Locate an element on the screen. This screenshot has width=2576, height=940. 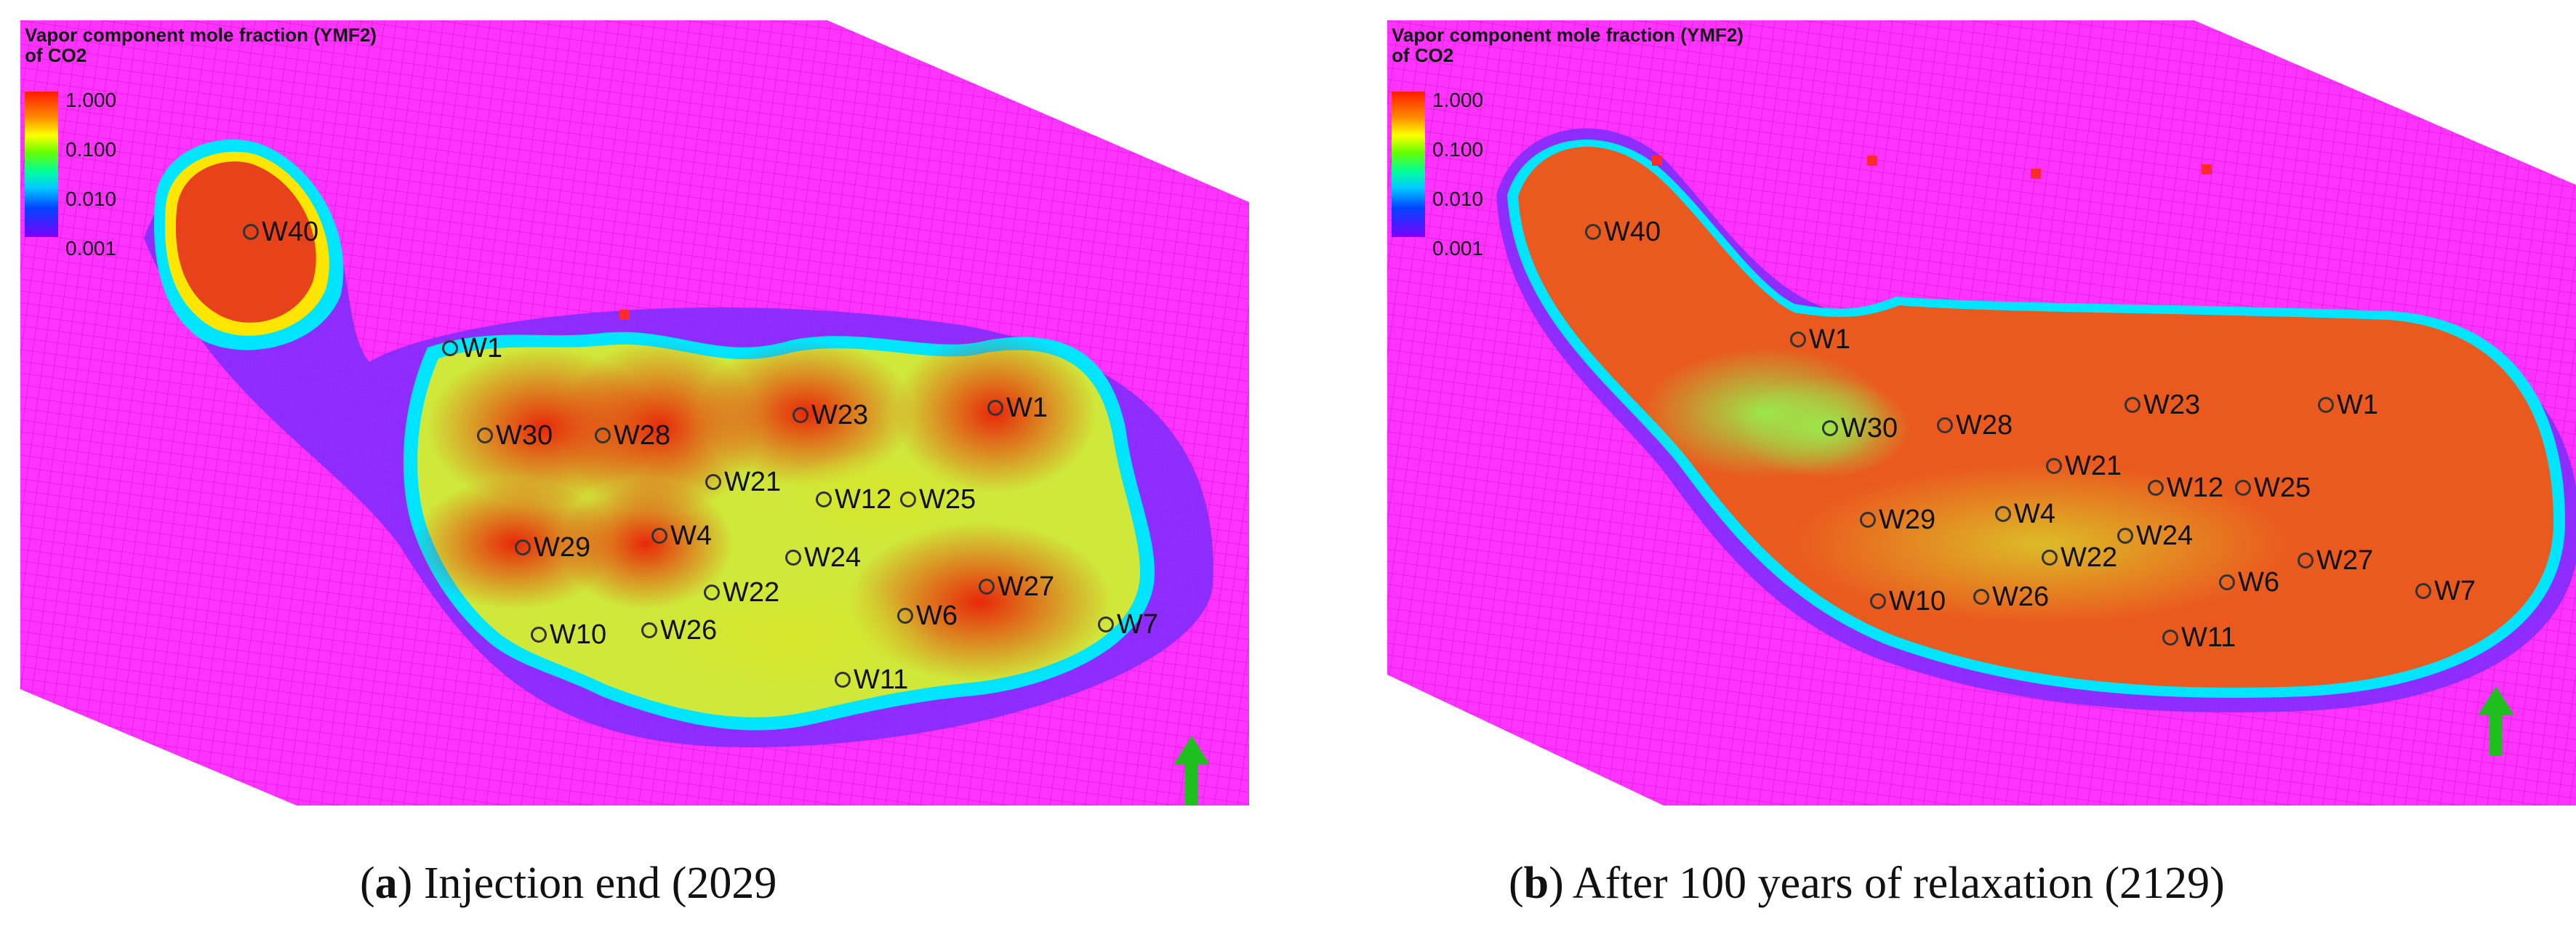
legend-tick: 0.100 is located at coordinates (91, 149).